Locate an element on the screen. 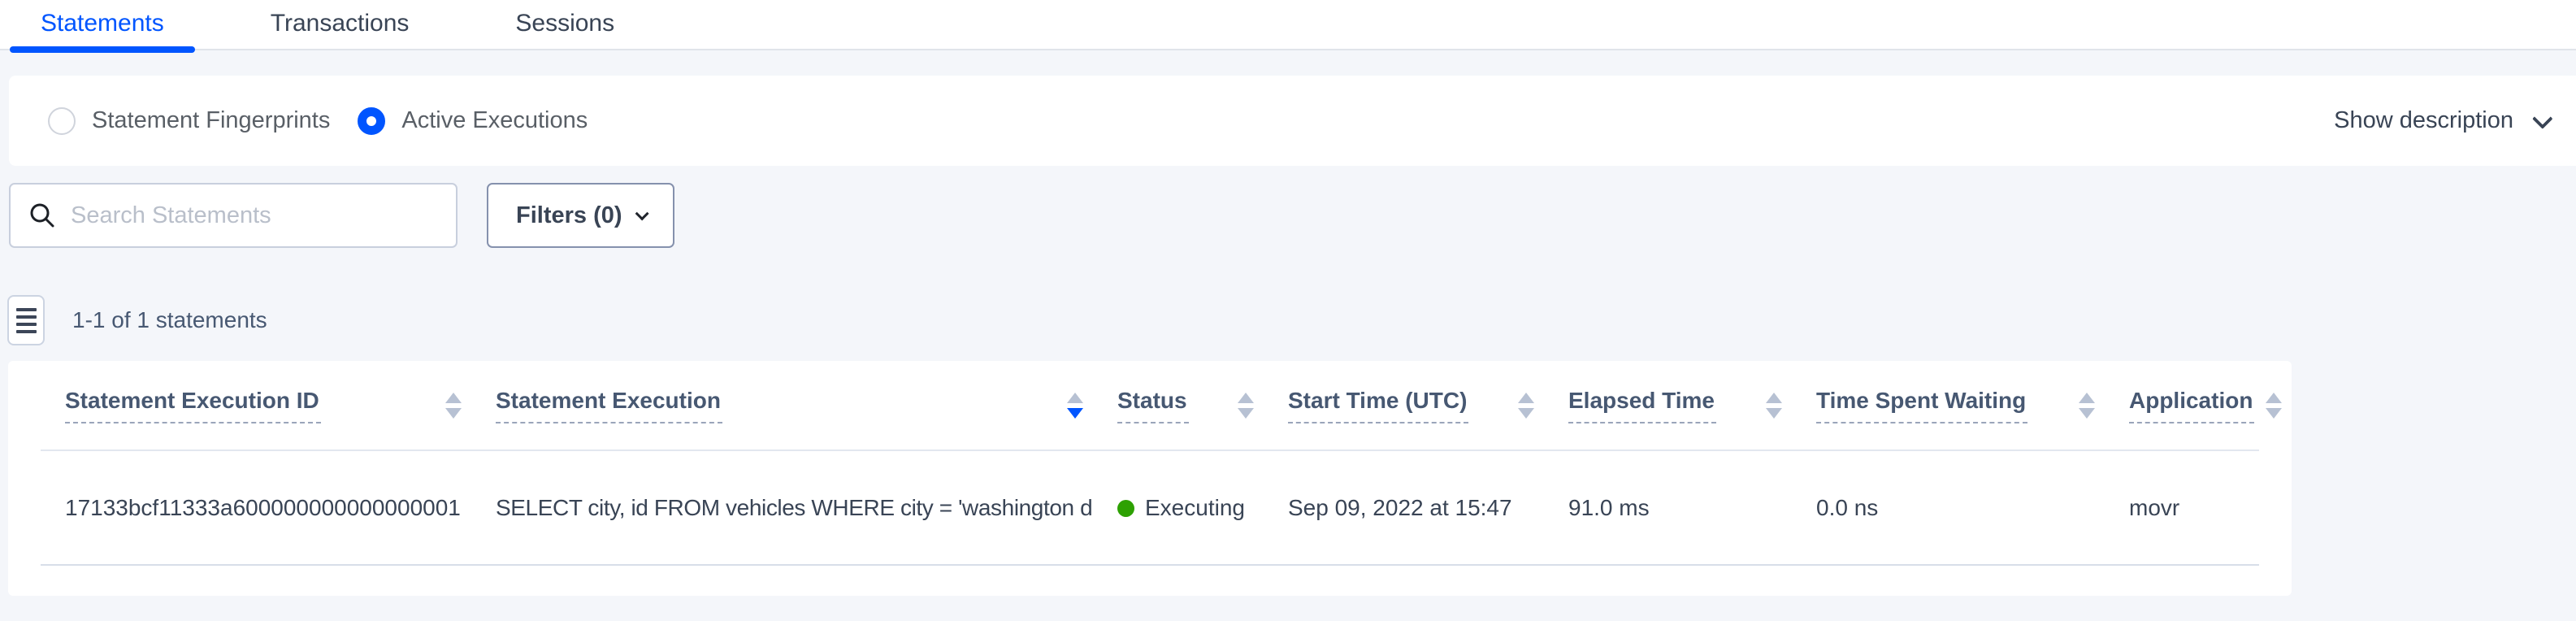 The image size is (2576, 621). sort-desc-icon is located at coordinates (1075, 405).